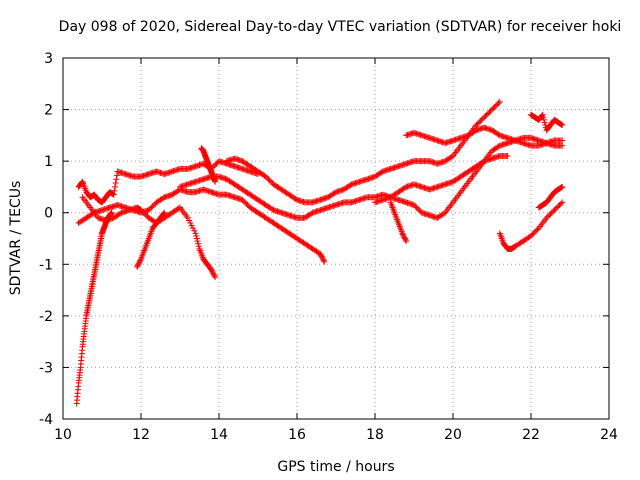 The height and width of the screenshot is (480, 640). Describe the element at coordinates (531, 435) in the screenshot. I see `x-tick-label: 22` at that location.